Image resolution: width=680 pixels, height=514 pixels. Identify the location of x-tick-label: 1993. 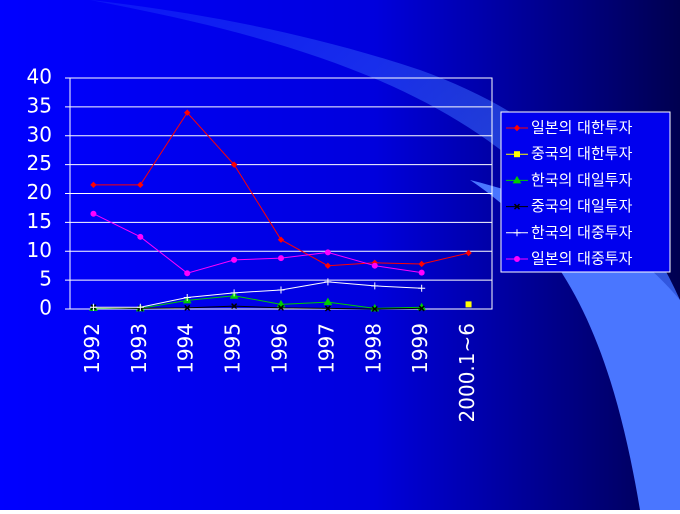
(139, 348).